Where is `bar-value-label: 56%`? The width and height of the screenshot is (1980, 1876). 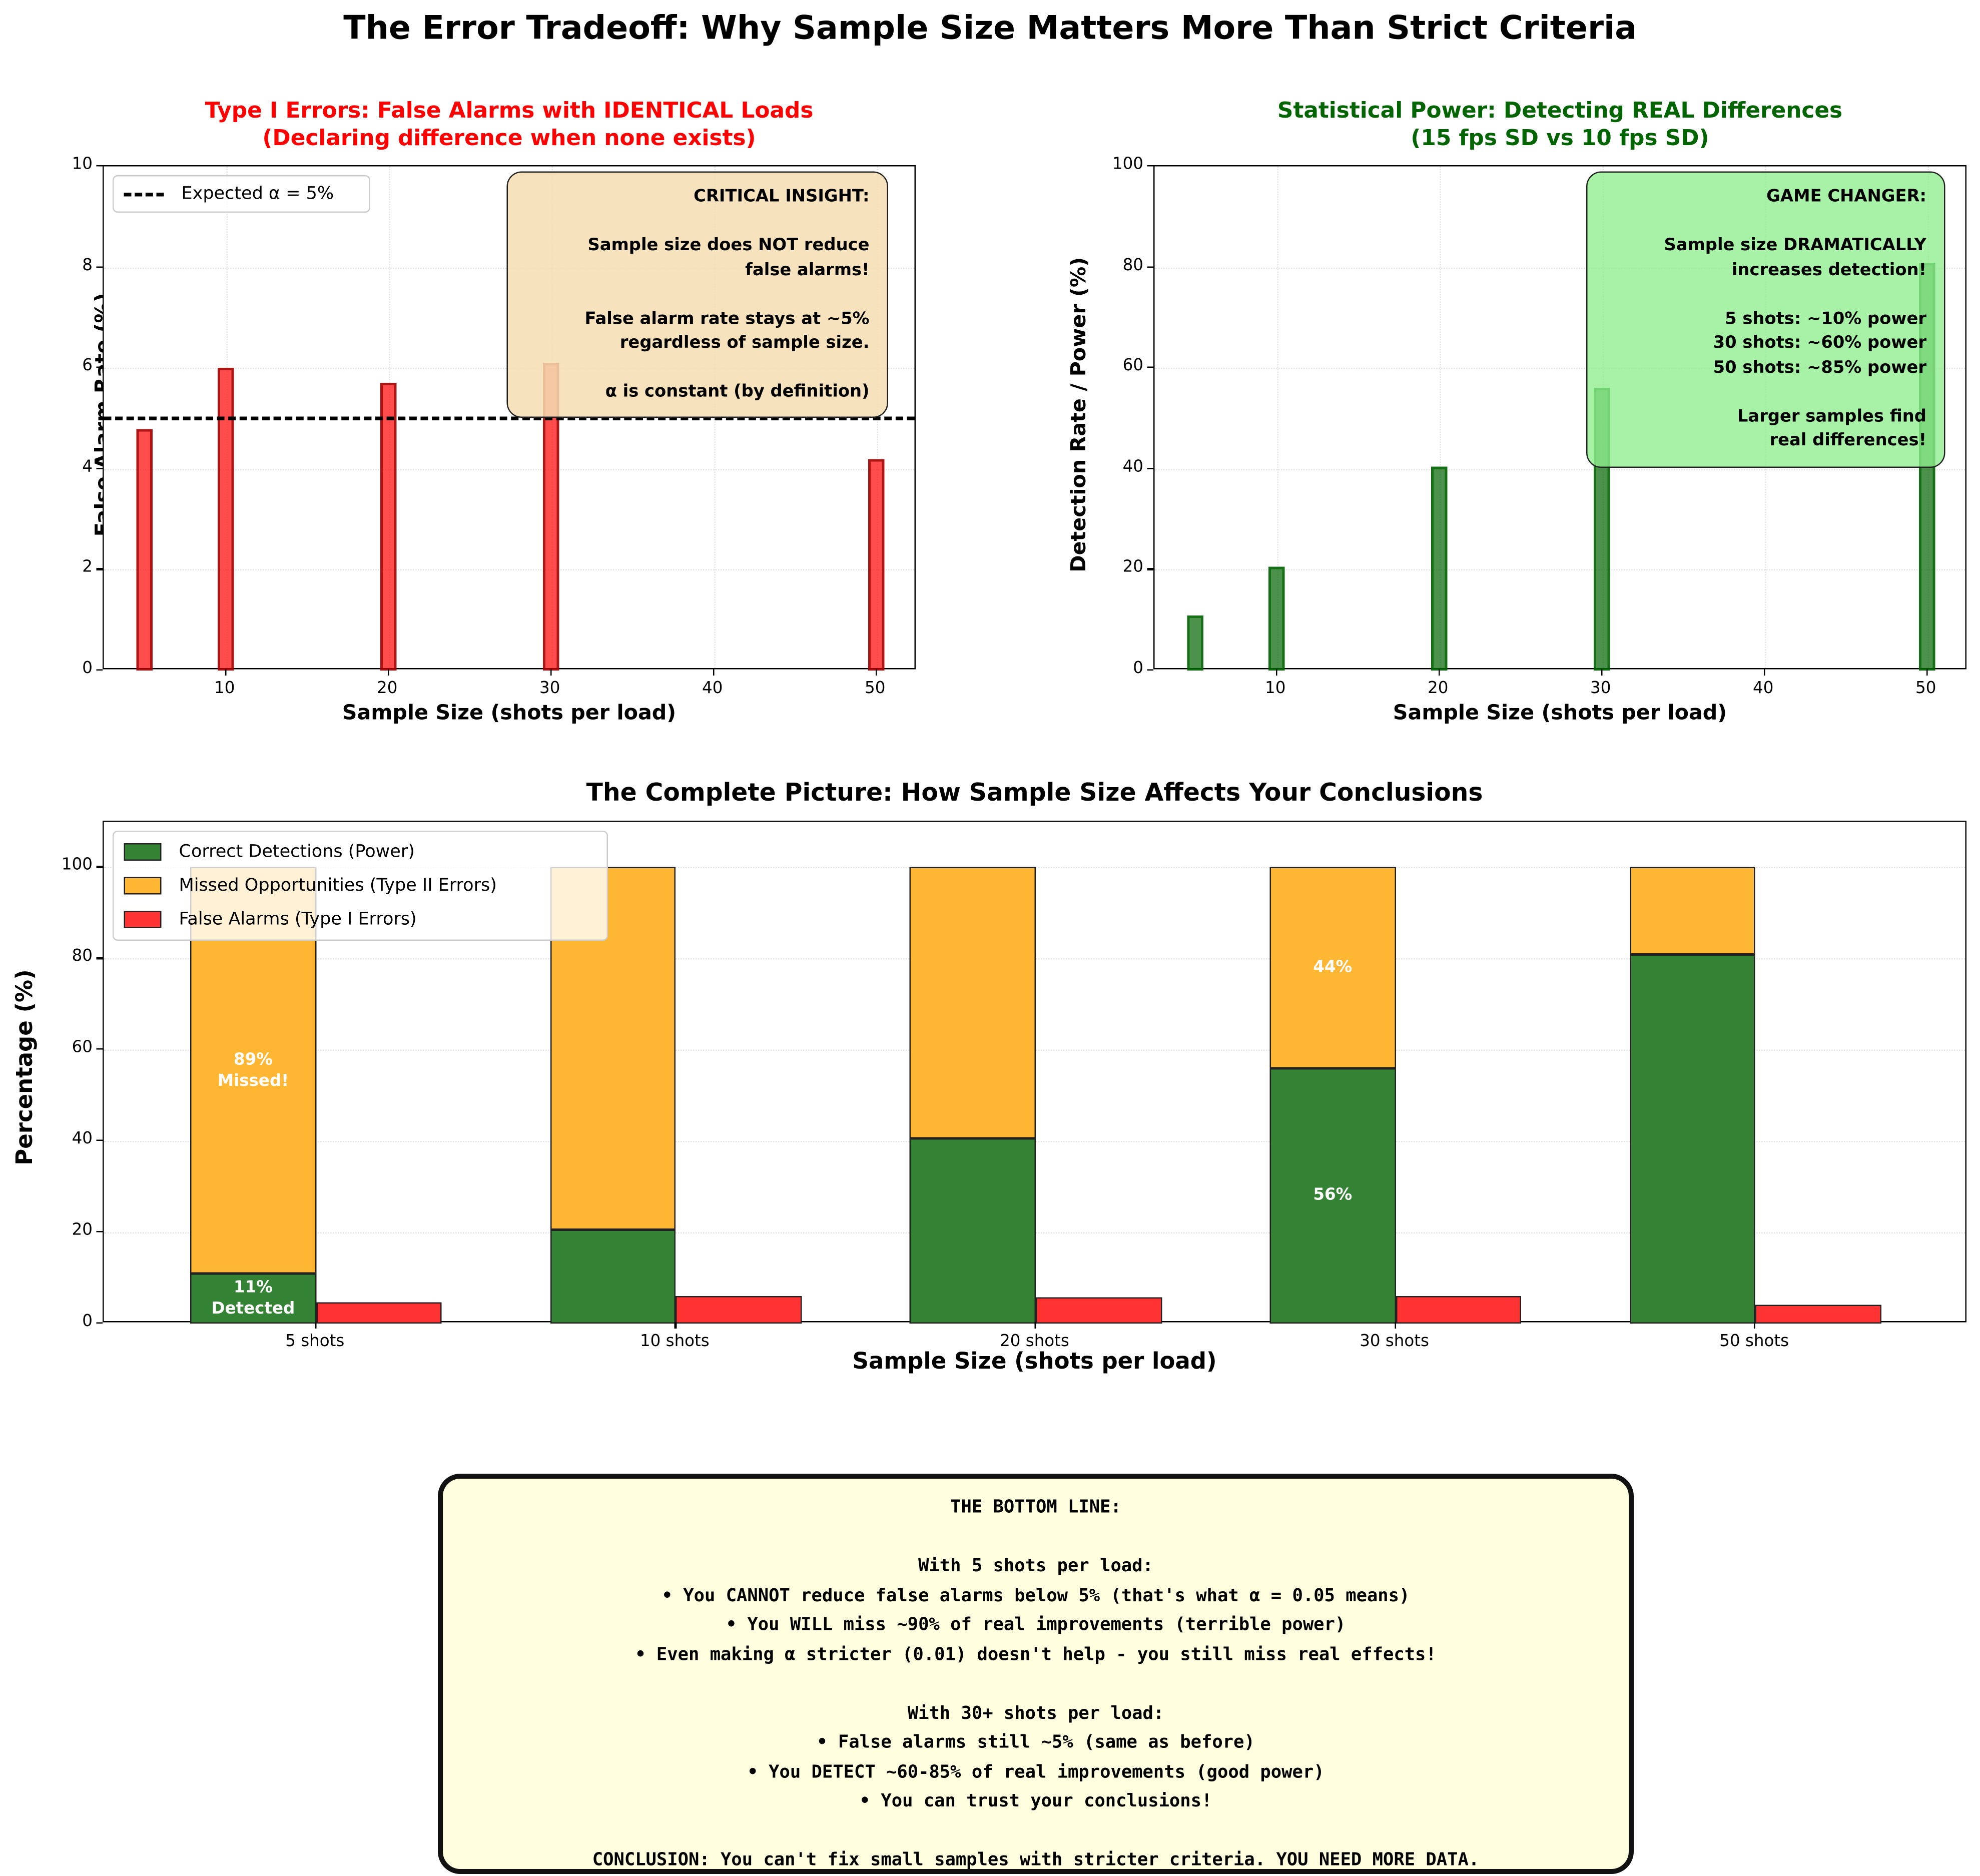
bar-value-label: 56% is located at coordinates (1333, 1195).